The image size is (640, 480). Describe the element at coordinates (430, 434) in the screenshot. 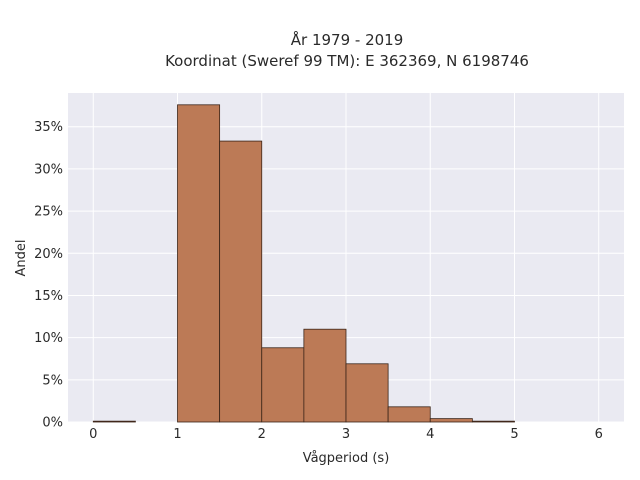

I see `x-tick-label-4: 4` at that location.